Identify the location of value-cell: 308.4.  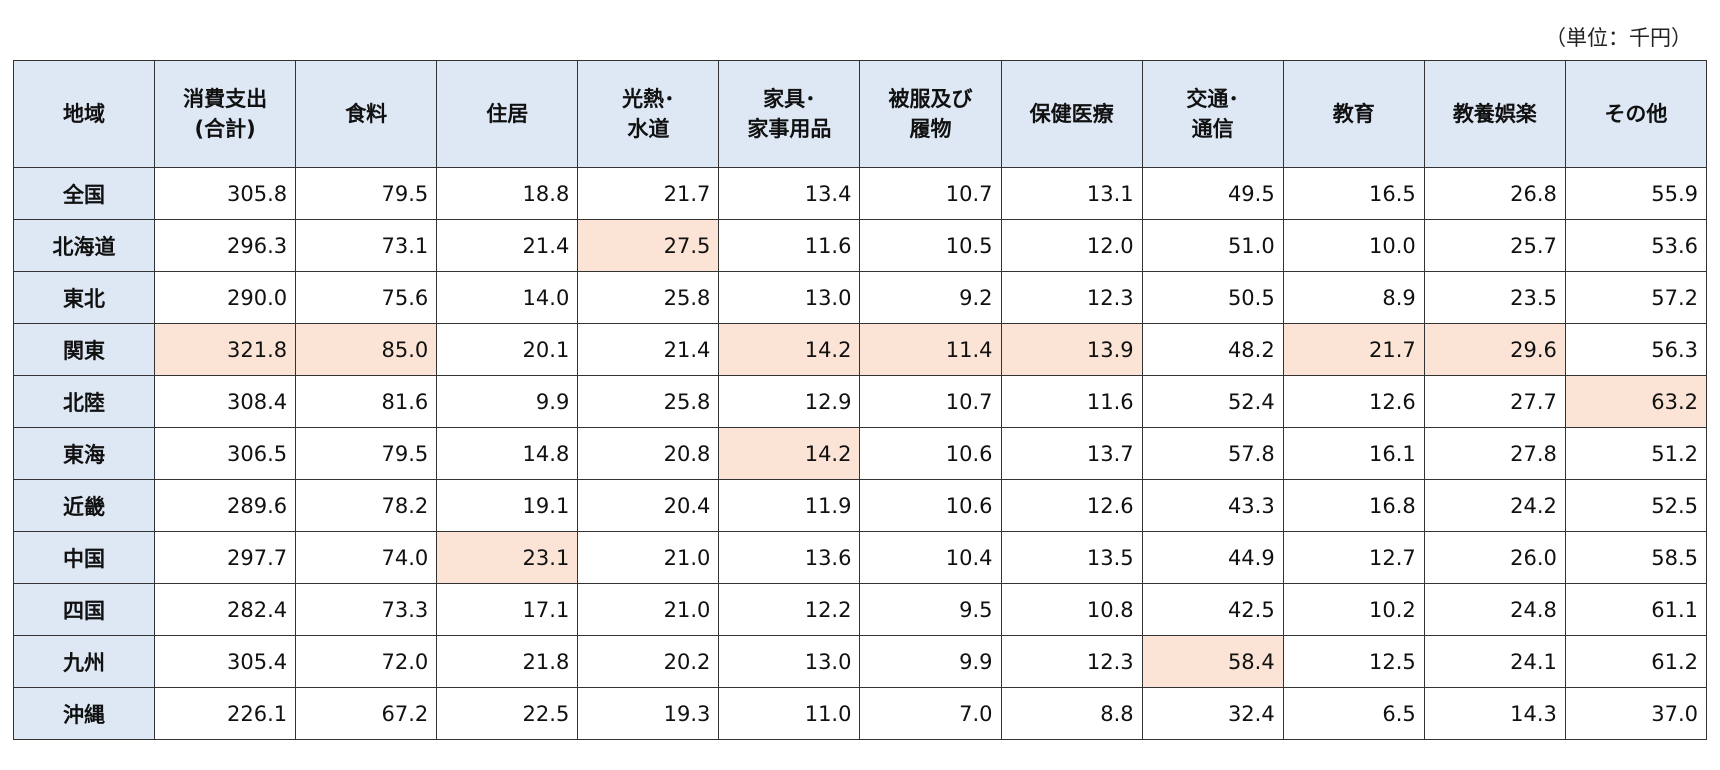
(225, 401).